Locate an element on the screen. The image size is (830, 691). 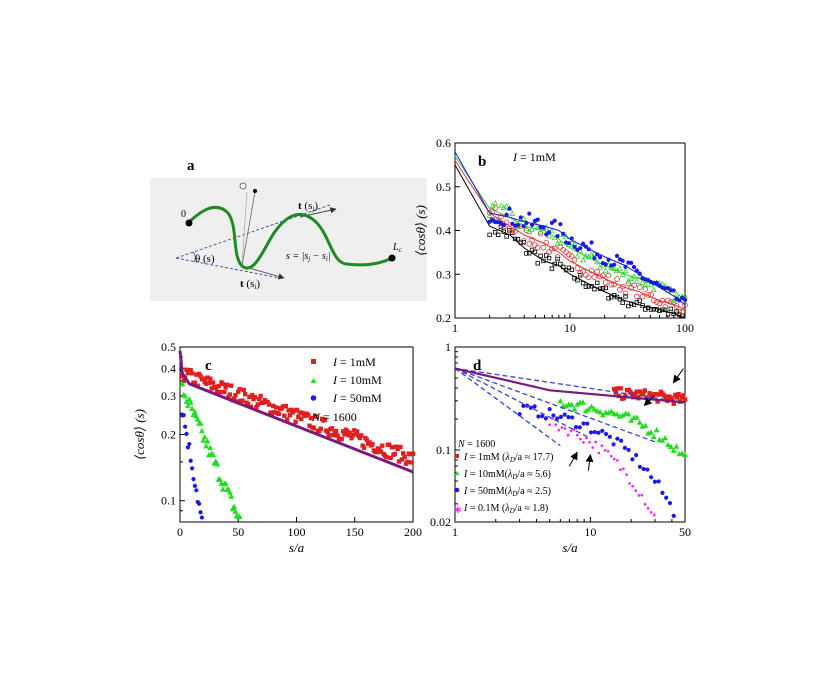
origin-point is located at coordinates (189, 223).